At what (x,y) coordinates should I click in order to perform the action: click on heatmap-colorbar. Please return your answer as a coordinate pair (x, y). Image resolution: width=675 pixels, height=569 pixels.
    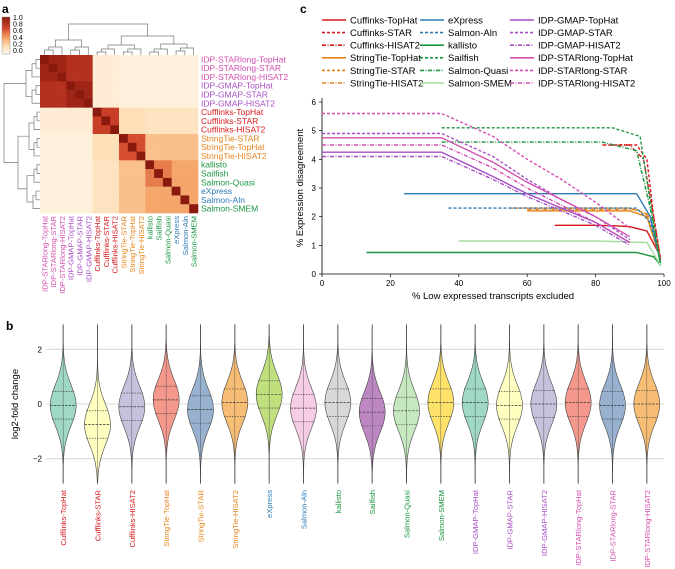
    Looking at the image, I should click on (6, 35).